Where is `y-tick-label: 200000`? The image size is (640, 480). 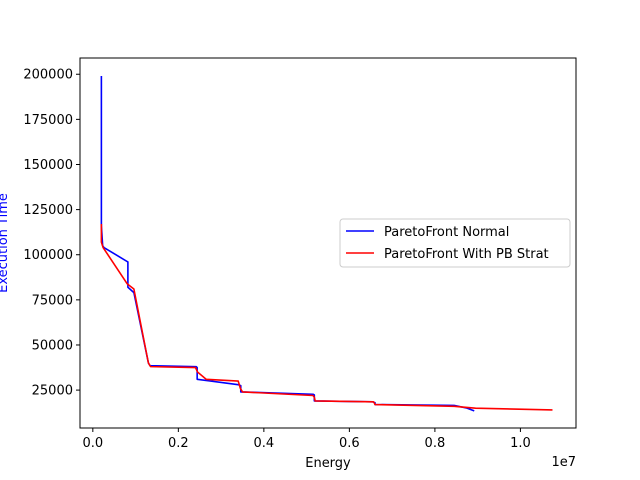
y-tick-label: 200000 is located at coordinates (48, 75).